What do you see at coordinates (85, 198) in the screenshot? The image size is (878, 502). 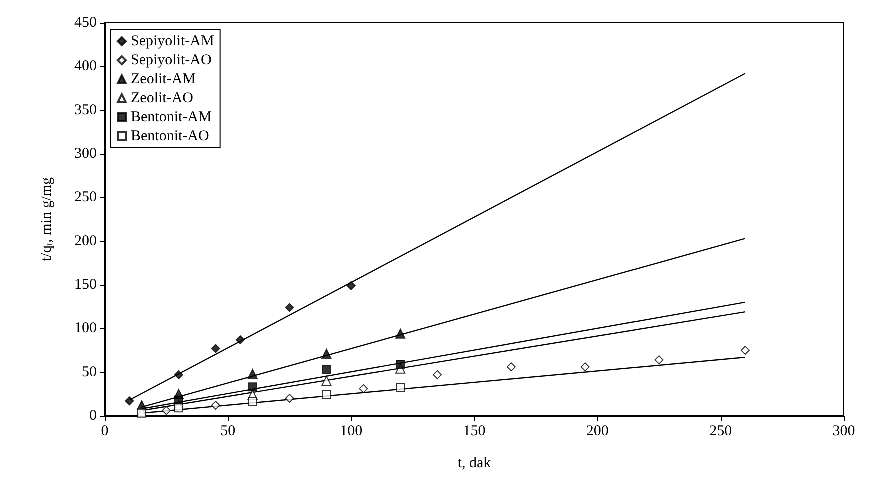 I see `y-tick-label: 250` at bounding box center [85, 198].